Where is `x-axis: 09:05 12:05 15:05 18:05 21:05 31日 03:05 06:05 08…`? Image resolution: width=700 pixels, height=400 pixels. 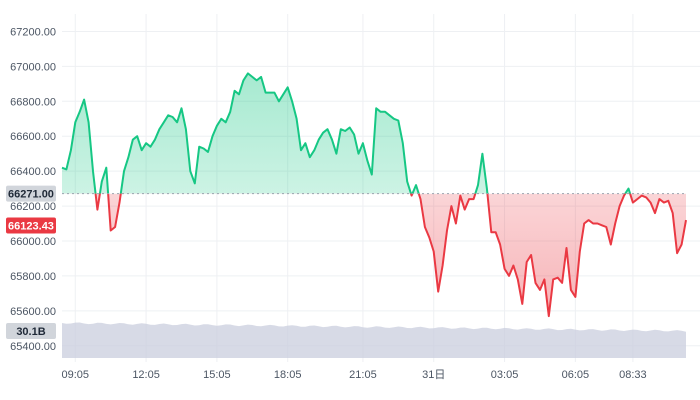 x-axis: 09:05 12:05 15:05 18:05 21:05 31日 03:05 06:05 08… is located at coordinates (354, 375).